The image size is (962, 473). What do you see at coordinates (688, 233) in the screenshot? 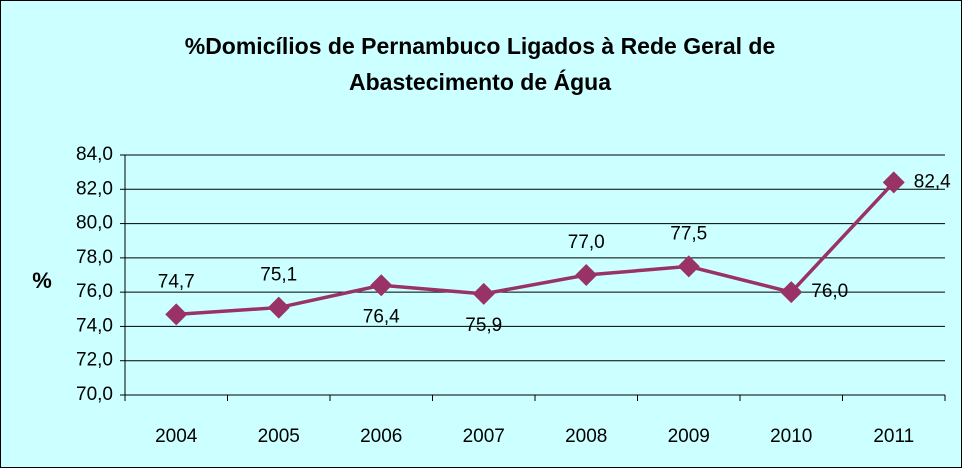
I see `data-label: 77,5` at bounding box center [688, 233].